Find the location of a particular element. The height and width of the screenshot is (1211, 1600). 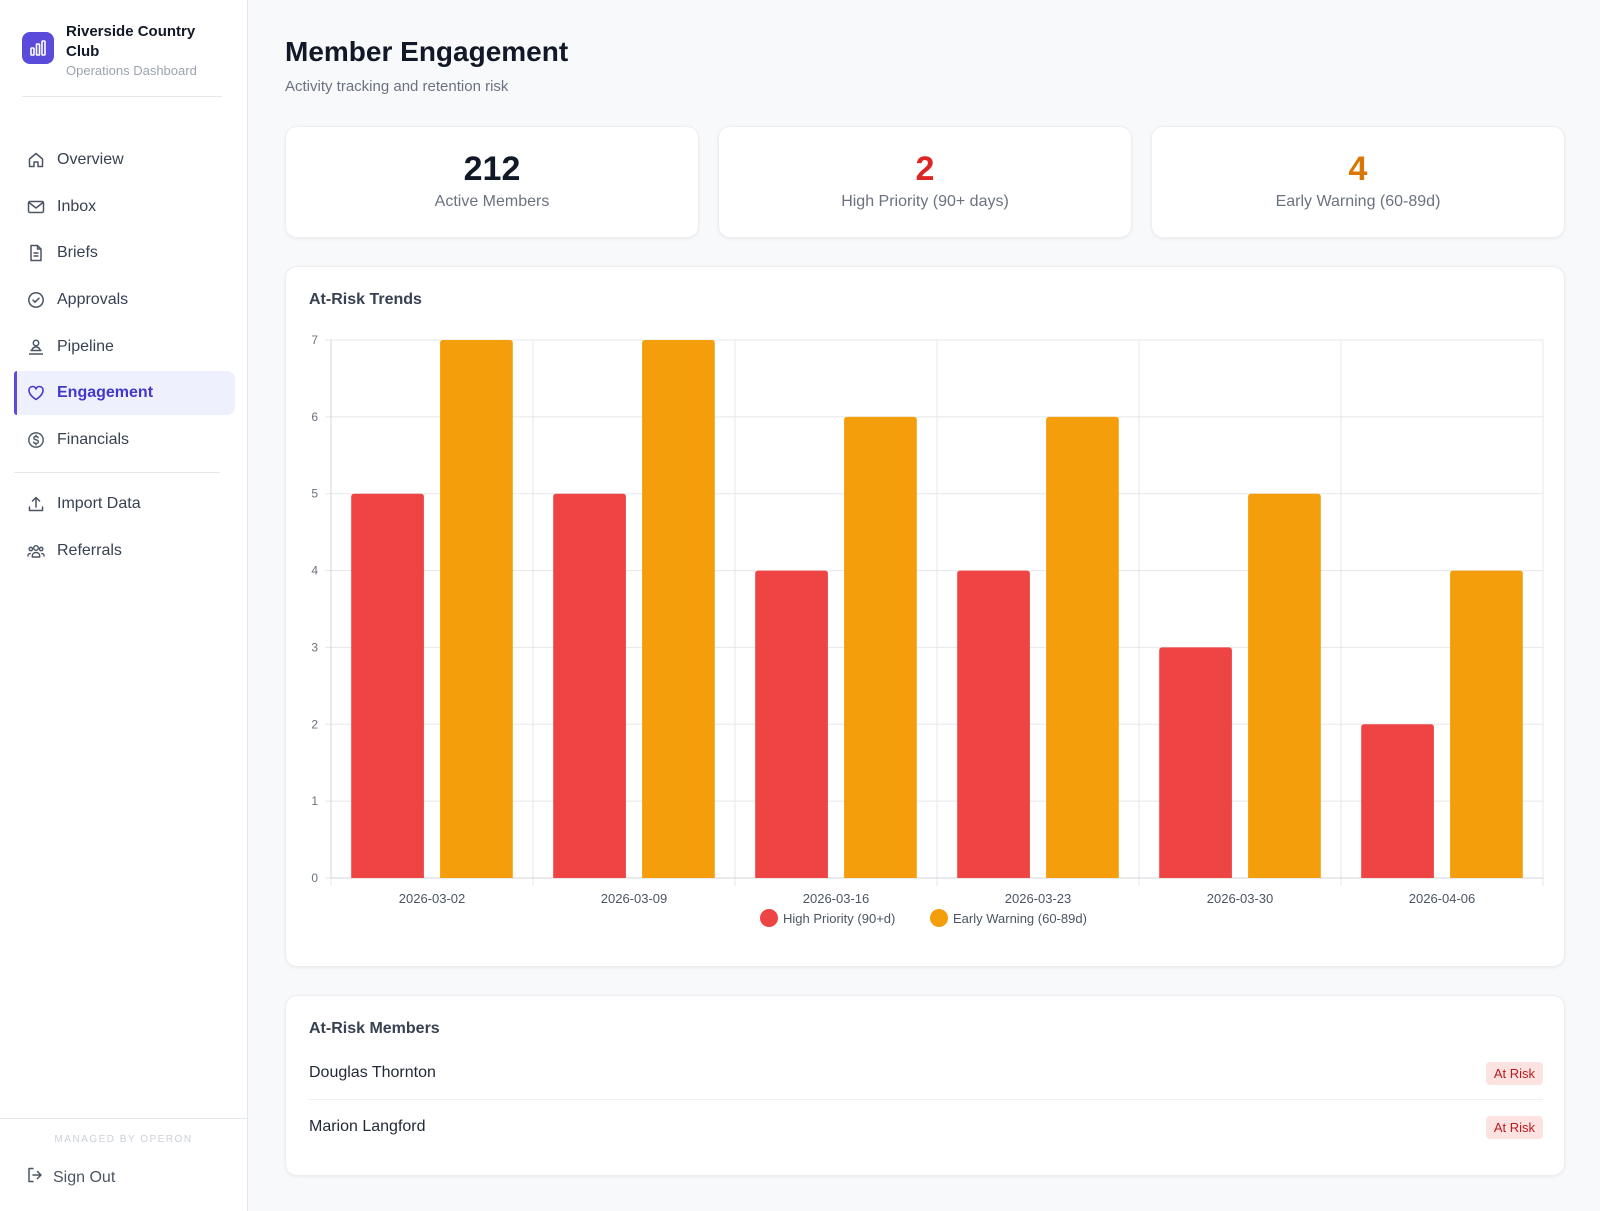

dollar-circle-icon is located at coordinates (36, 440).